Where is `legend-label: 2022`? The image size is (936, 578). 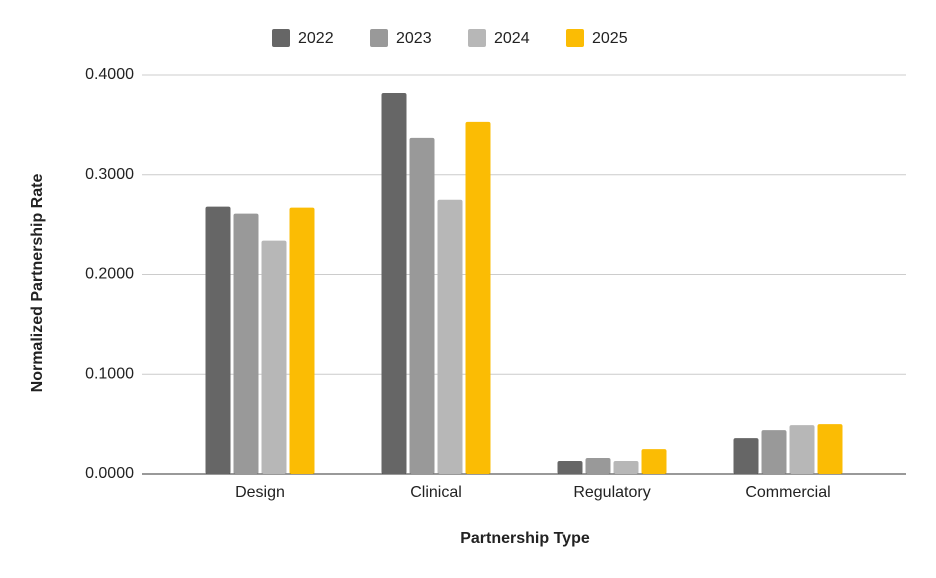
legend-label: 2022 is located at coordinates (316, 38).